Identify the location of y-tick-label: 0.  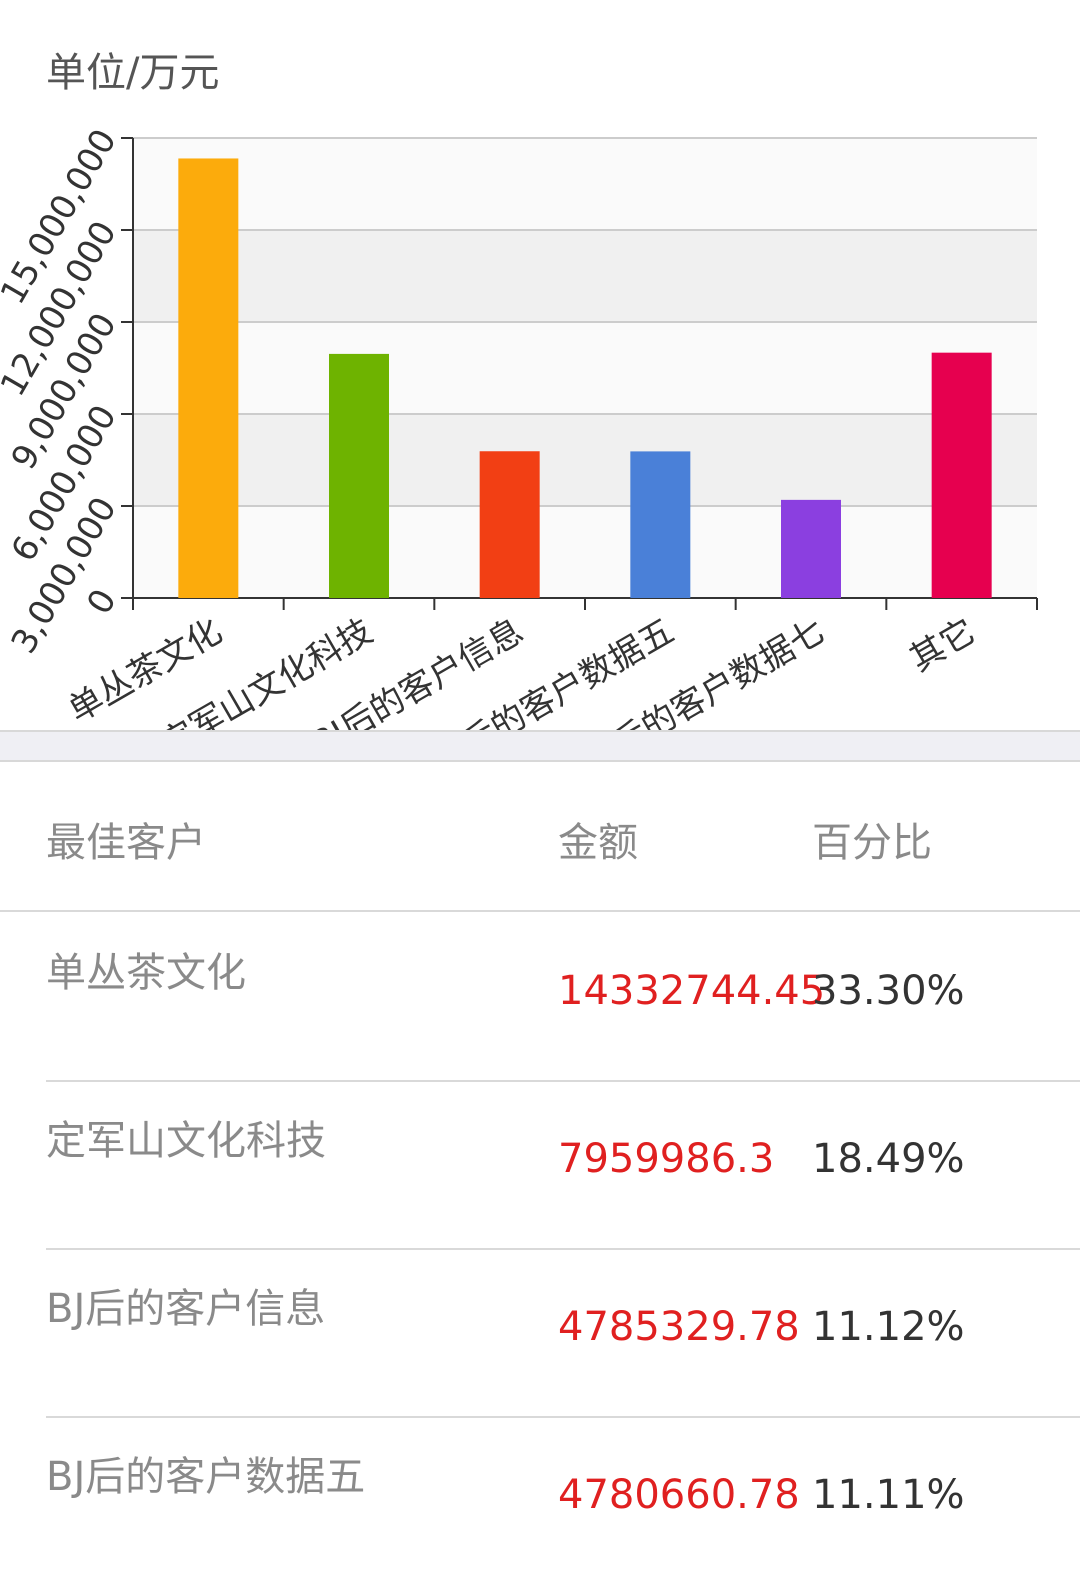
(101, 602).